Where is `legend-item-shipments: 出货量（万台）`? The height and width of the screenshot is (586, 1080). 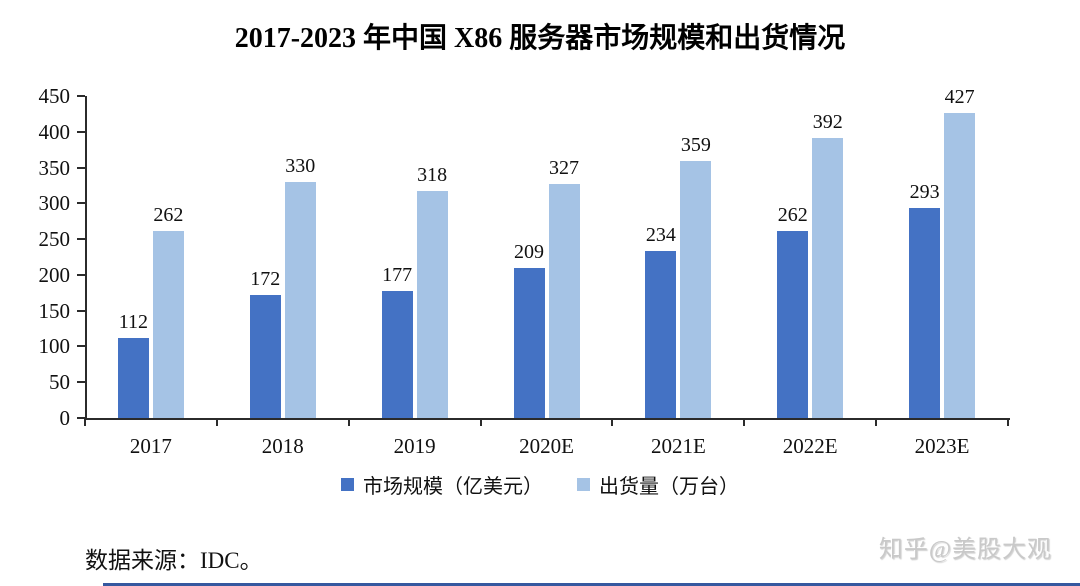 legend-item-shipments: 出货量（万台） is located at coordinates (658, 484).